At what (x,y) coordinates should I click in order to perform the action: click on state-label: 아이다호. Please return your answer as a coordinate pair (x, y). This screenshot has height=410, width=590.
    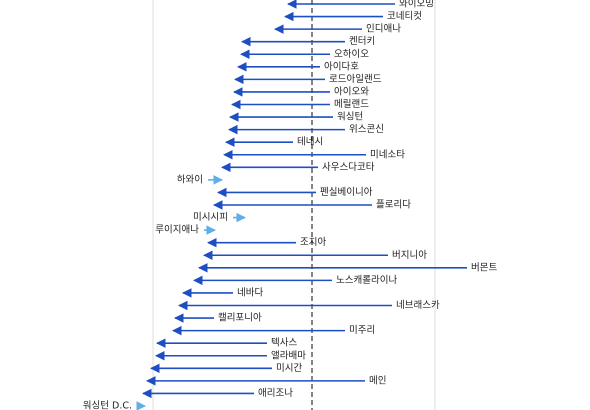
    Looking at the image, I should click on (341, 66).